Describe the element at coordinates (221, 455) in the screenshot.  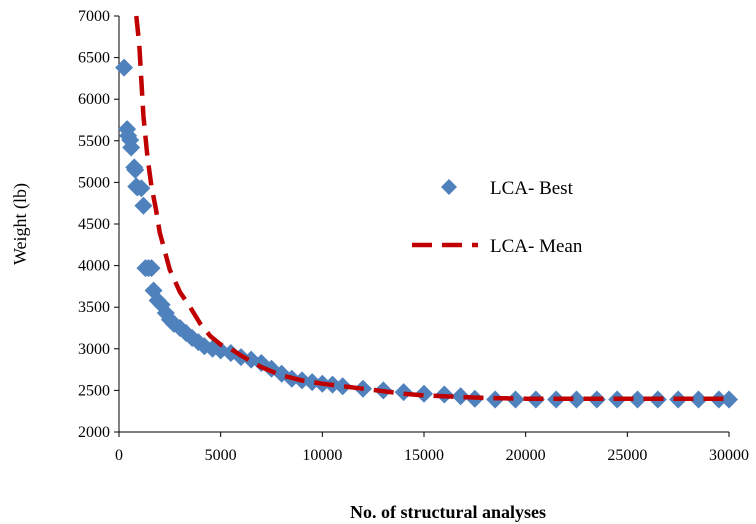
I see `x-tick-label: 5000` at that location.